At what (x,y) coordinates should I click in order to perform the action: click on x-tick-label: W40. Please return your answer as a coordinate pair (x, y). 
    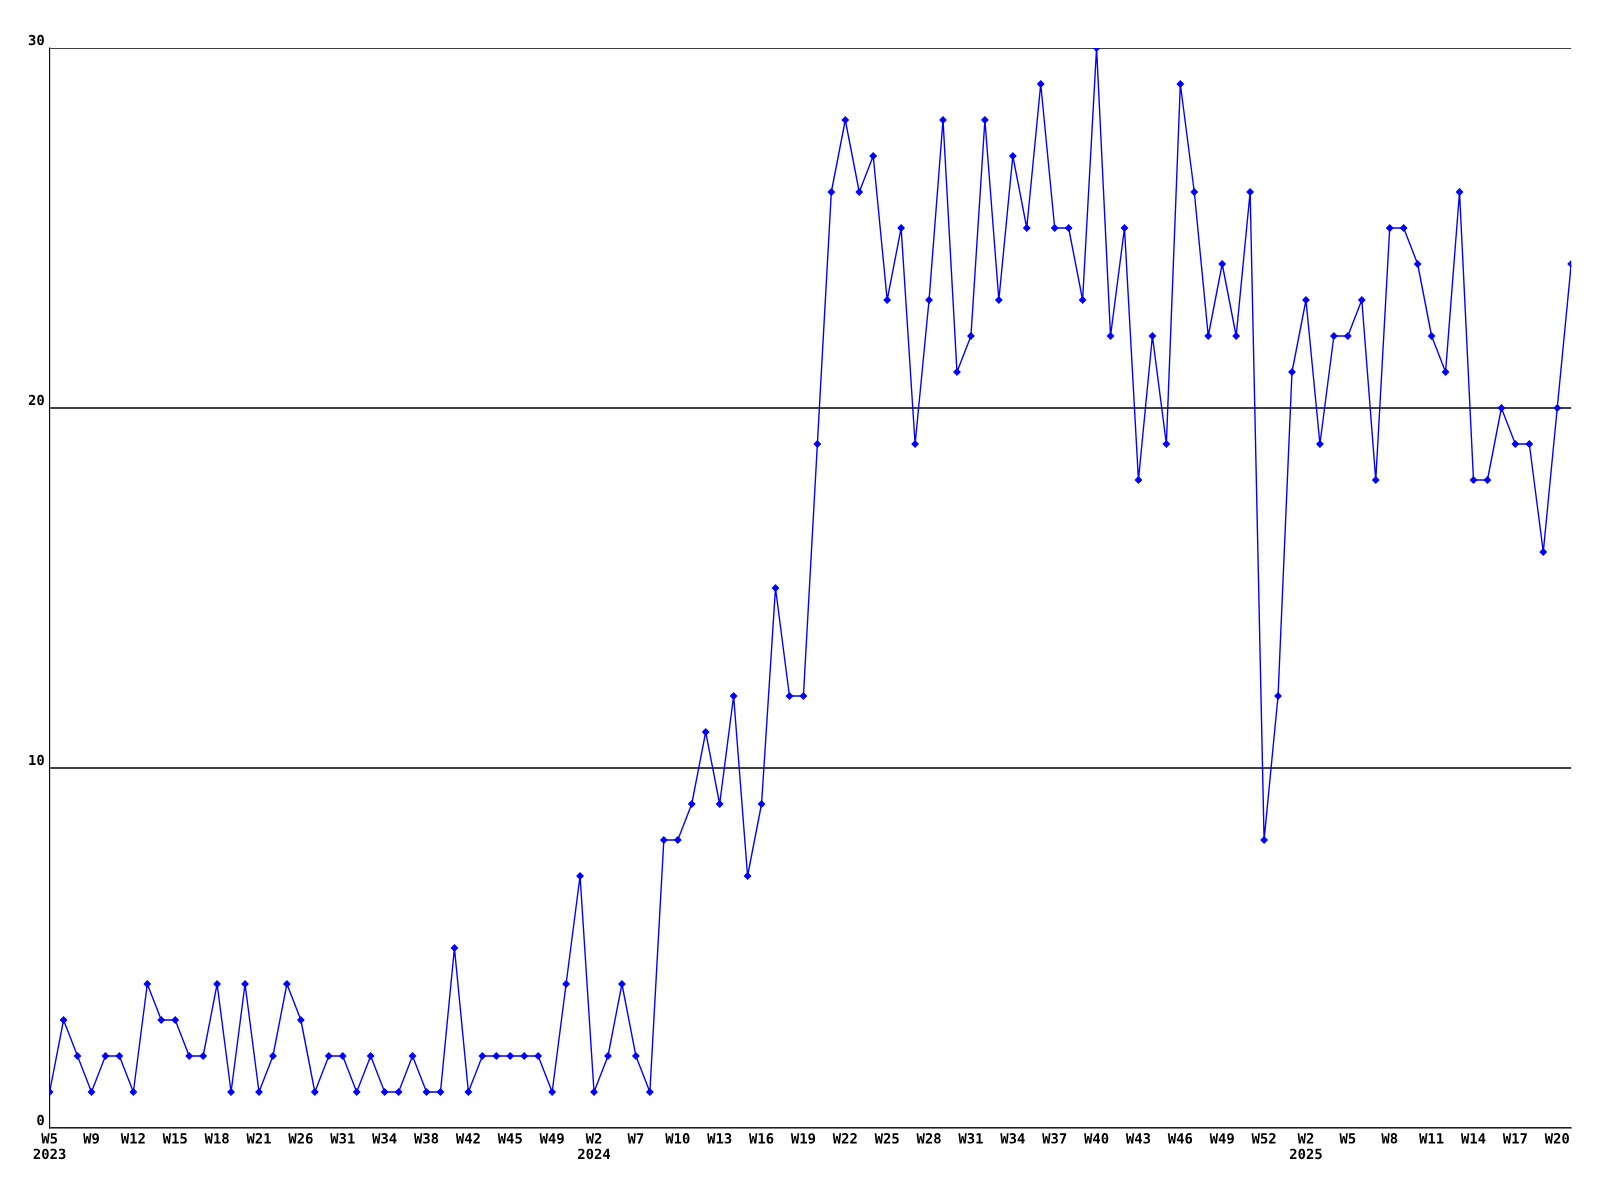
    Looking at the image, I should click on (1096, 1138).